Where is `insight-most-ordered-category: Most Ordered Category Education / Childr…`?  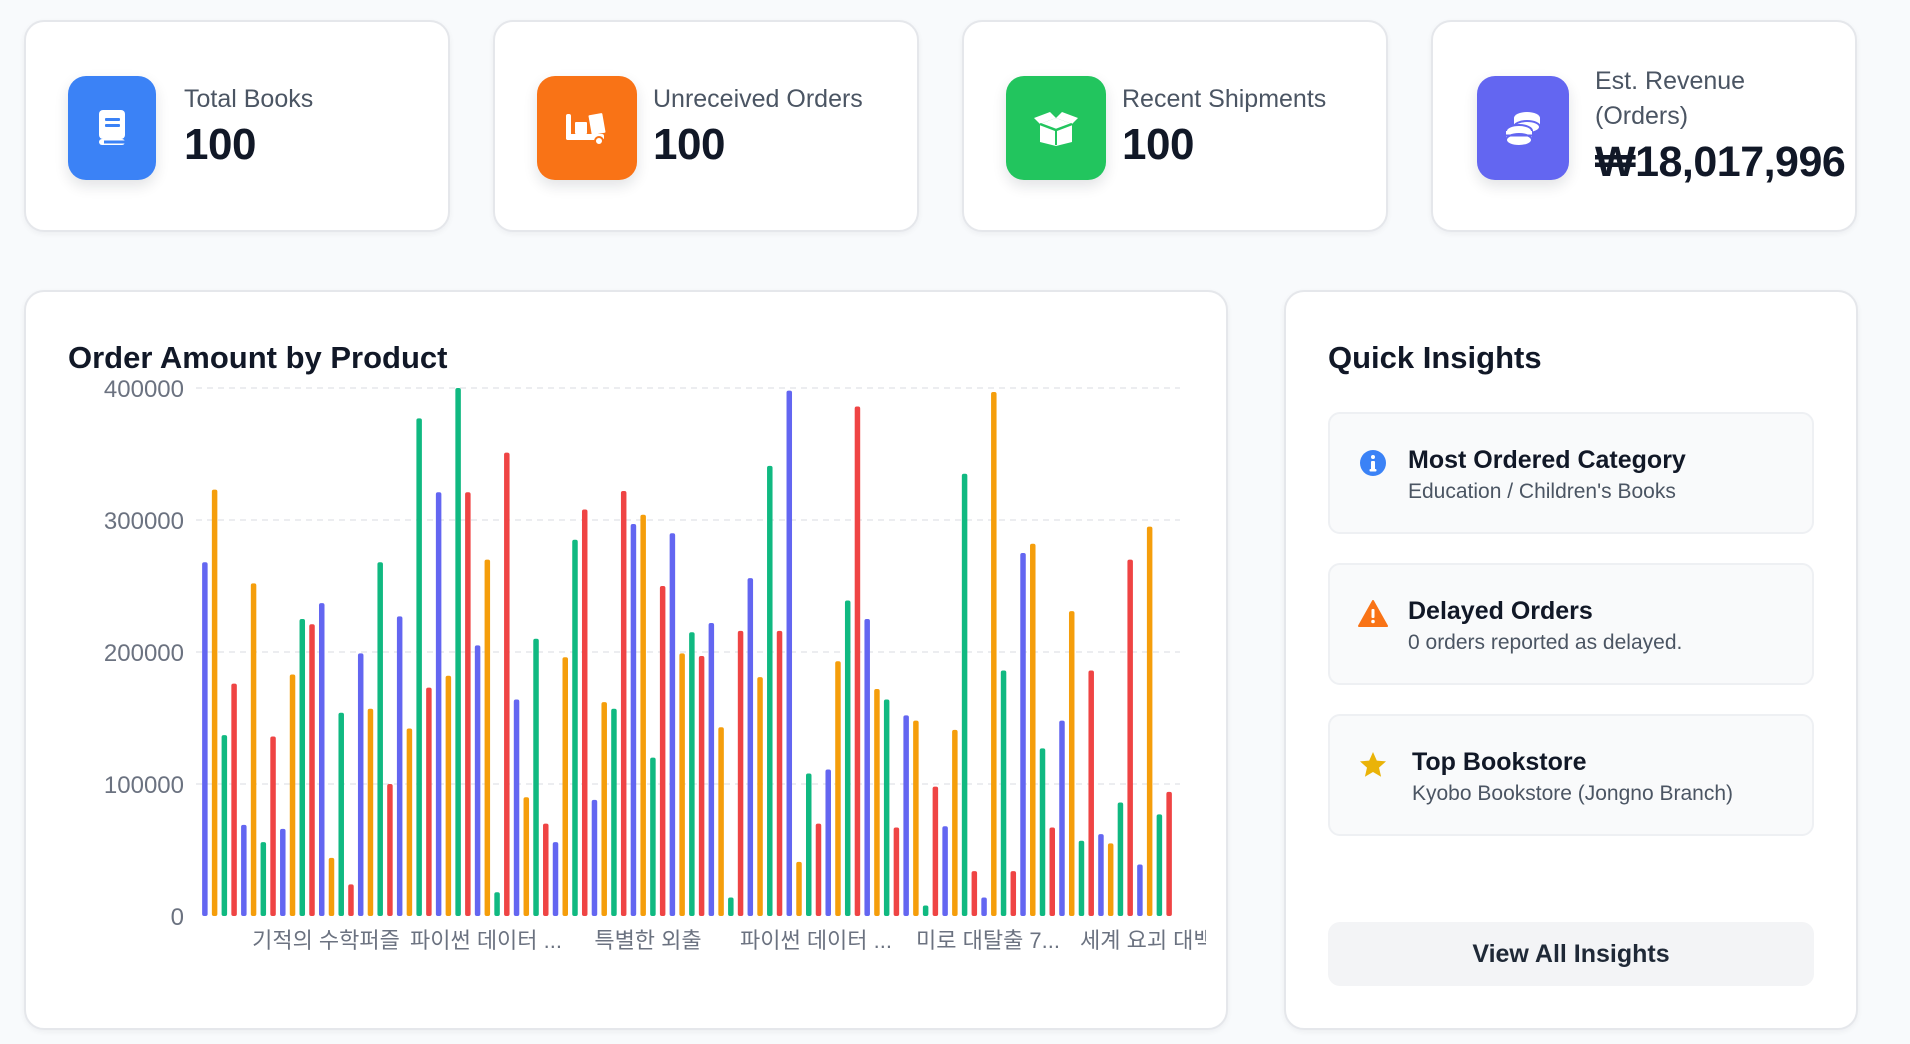 insight-most-ordered-category: Most Ordered Category Education / Childr… is located at coordinates (1571, 473).